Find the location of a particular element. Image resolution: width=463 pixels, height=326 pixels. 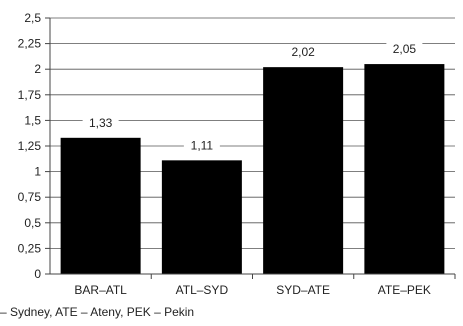

y-tick-label: 0 is located at coordinates (37, 274).